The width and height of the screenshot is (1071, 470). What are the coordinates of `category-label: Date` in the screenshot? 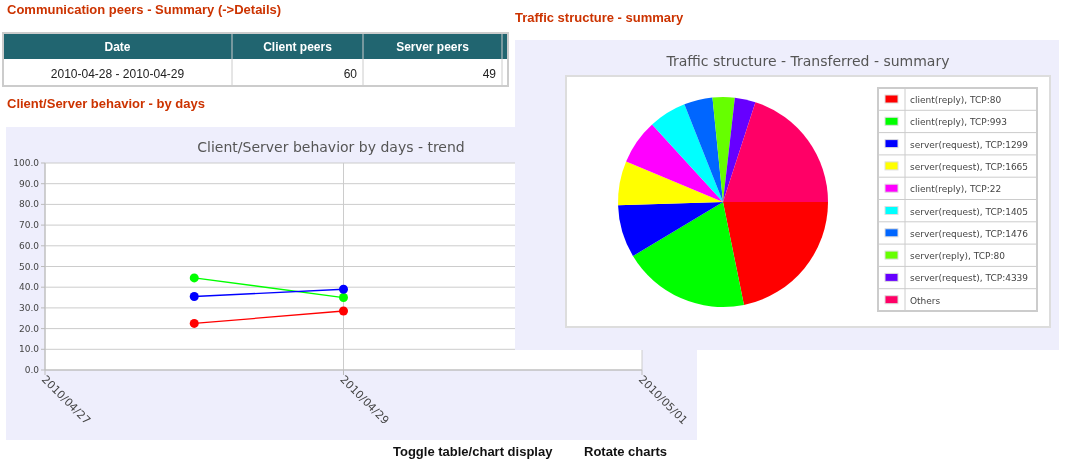 It's located at (117, 47).